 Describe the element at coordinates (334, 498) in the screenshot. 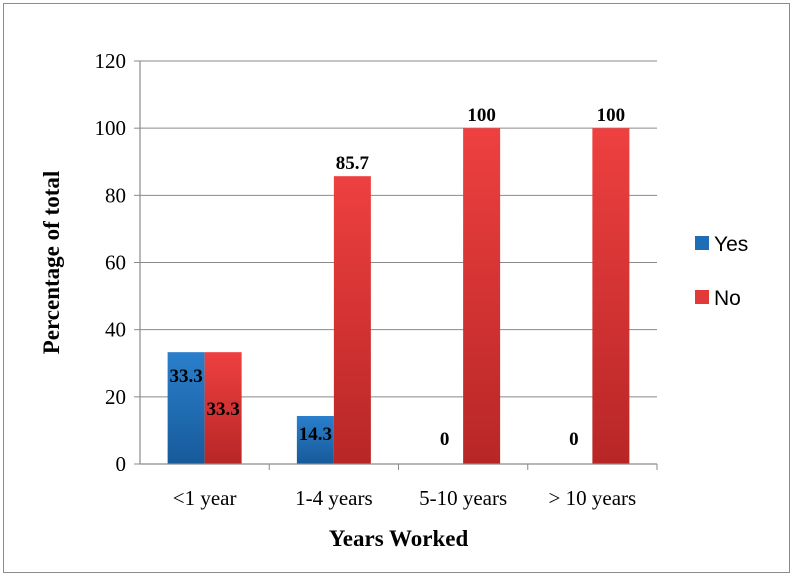

I see `x-tick-label: 1-4 years` at that location.